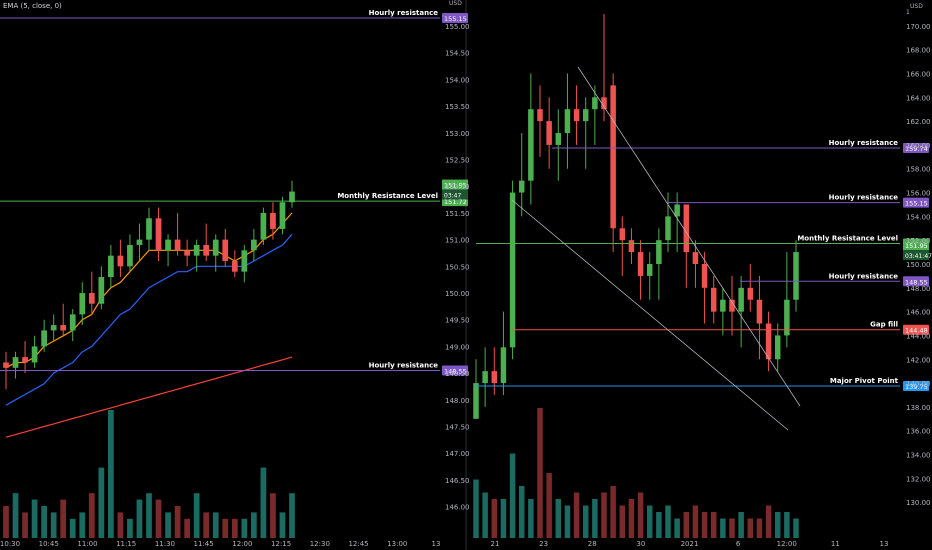  I want to click on y-tick-label: 148.00, so click(457, 401).